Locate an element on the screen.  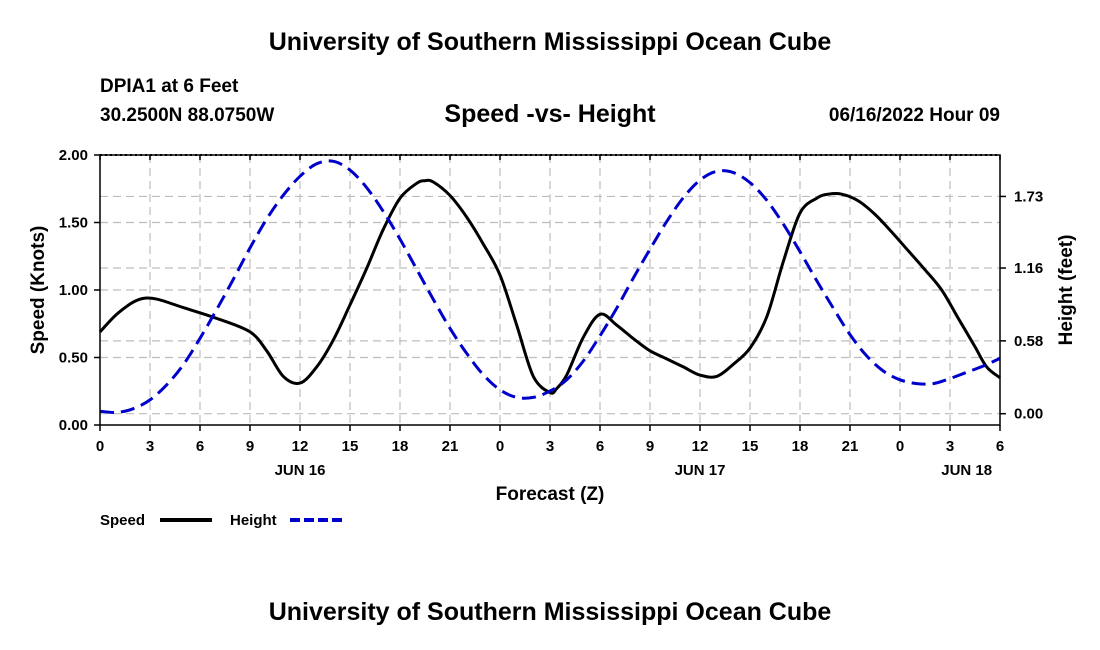
station-label: DPIA1 at 6 Feet is located at coordinates (169, 86).